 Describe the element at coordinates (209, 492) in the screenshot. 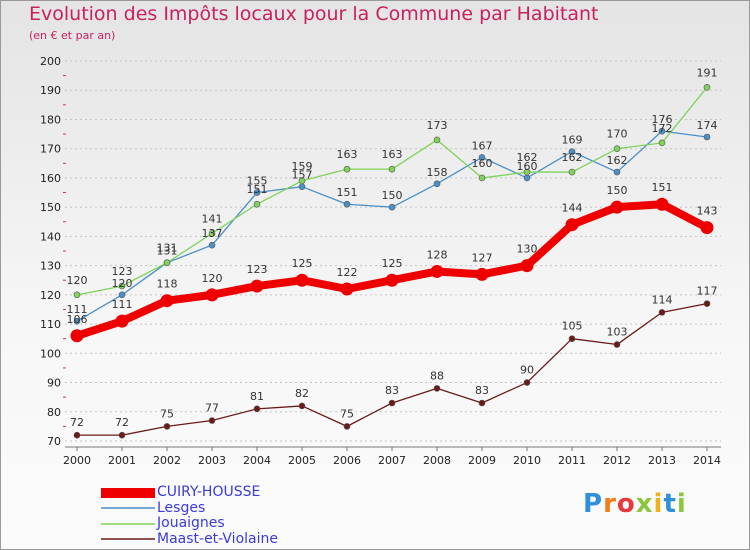

I see `legend-label: CUIRY-HOUSSE` at that location.